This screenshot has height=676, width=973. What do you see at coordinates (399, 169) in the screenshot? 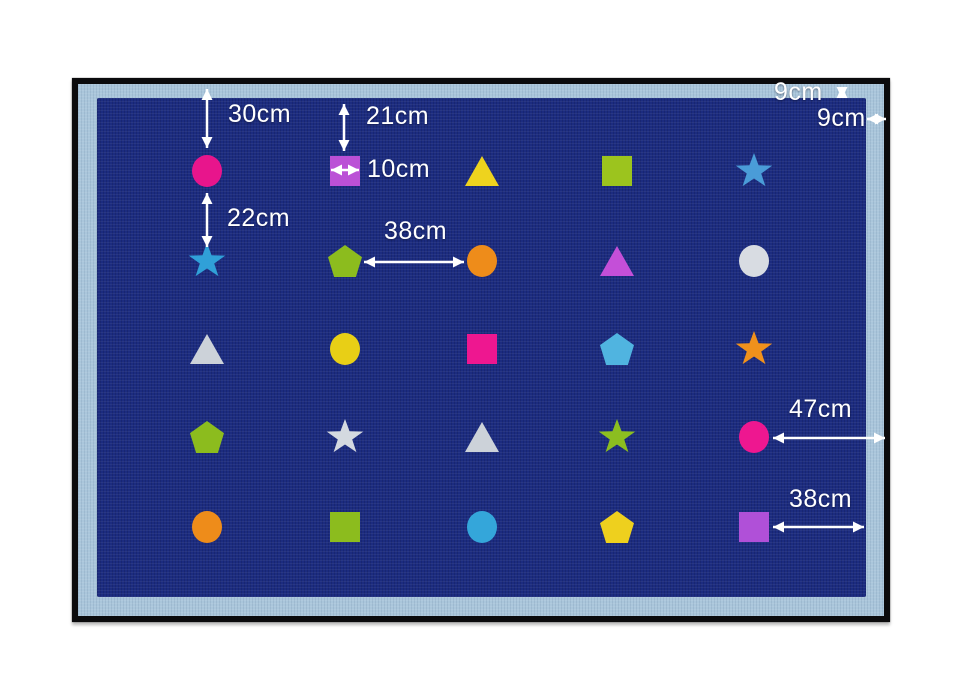
I see `measurement-label-10cm: 10cm` at bounding box center [399, 169].